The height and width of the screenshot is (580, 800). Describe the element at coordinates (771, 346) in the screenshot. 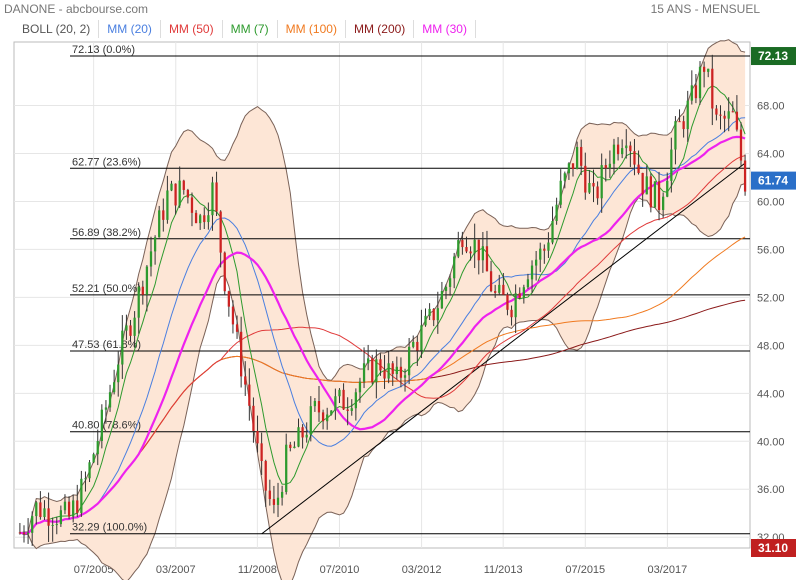

I see `y-tick-label: 48.00` at that location.